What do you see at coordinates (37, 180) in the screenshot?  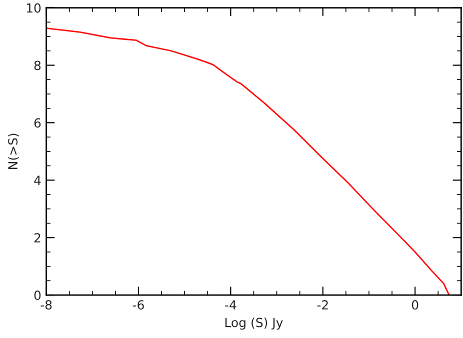 I see `y-tick-label: 4` at bounding box center [37, 180].